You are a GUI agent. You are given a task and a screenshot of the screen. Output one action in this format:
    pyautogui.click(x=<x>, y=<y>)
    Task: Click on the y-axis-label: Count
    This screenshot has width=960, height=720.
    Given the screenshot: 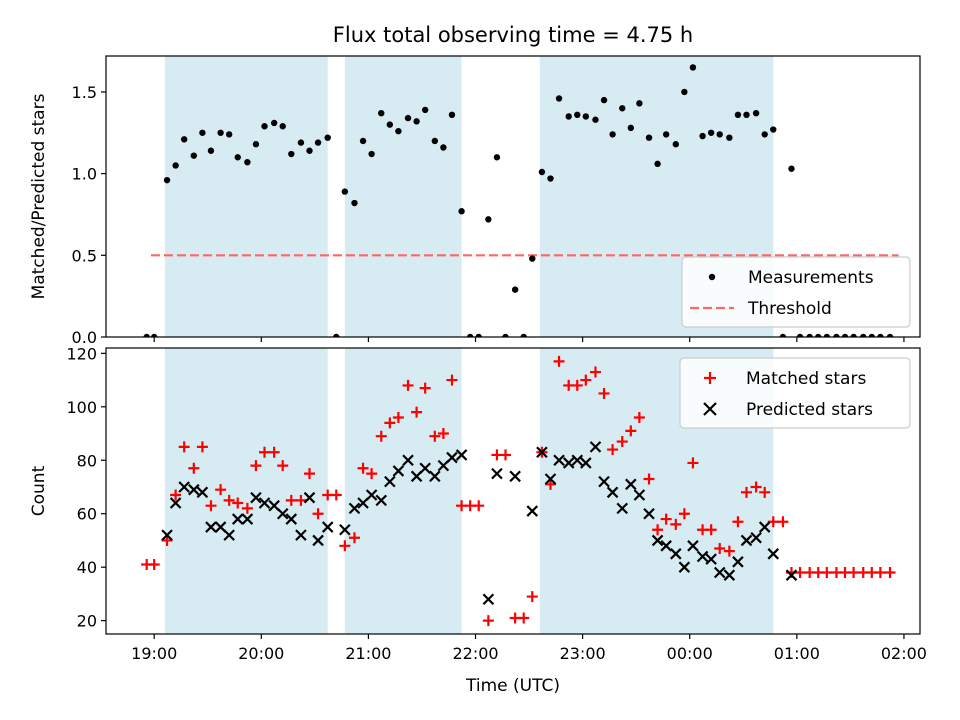 What is the action you would take?
    pyautogui.click(x=39, y=490)
    